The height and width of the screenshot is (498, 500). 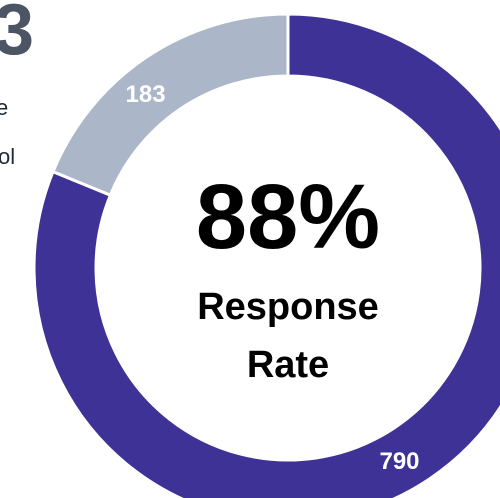 I want to click on clipped-heading-digit: 3, so click(x=17, y=35).